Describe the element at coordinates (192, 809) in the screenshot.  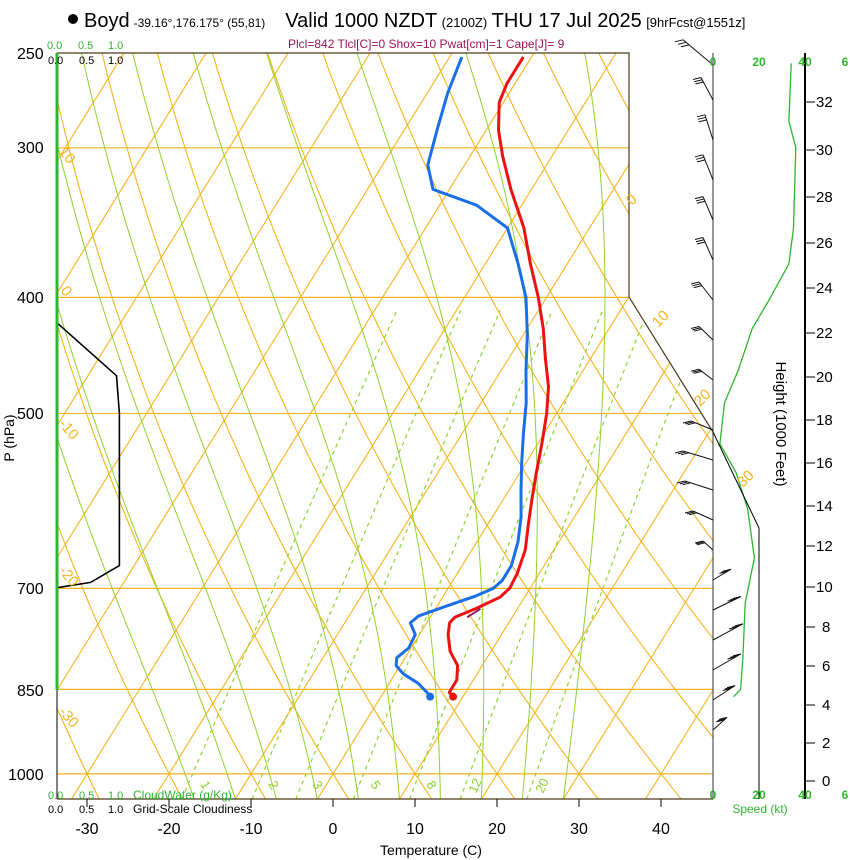
I see `cloudiness-label: Grid-Scale Cloudiness` at that location.